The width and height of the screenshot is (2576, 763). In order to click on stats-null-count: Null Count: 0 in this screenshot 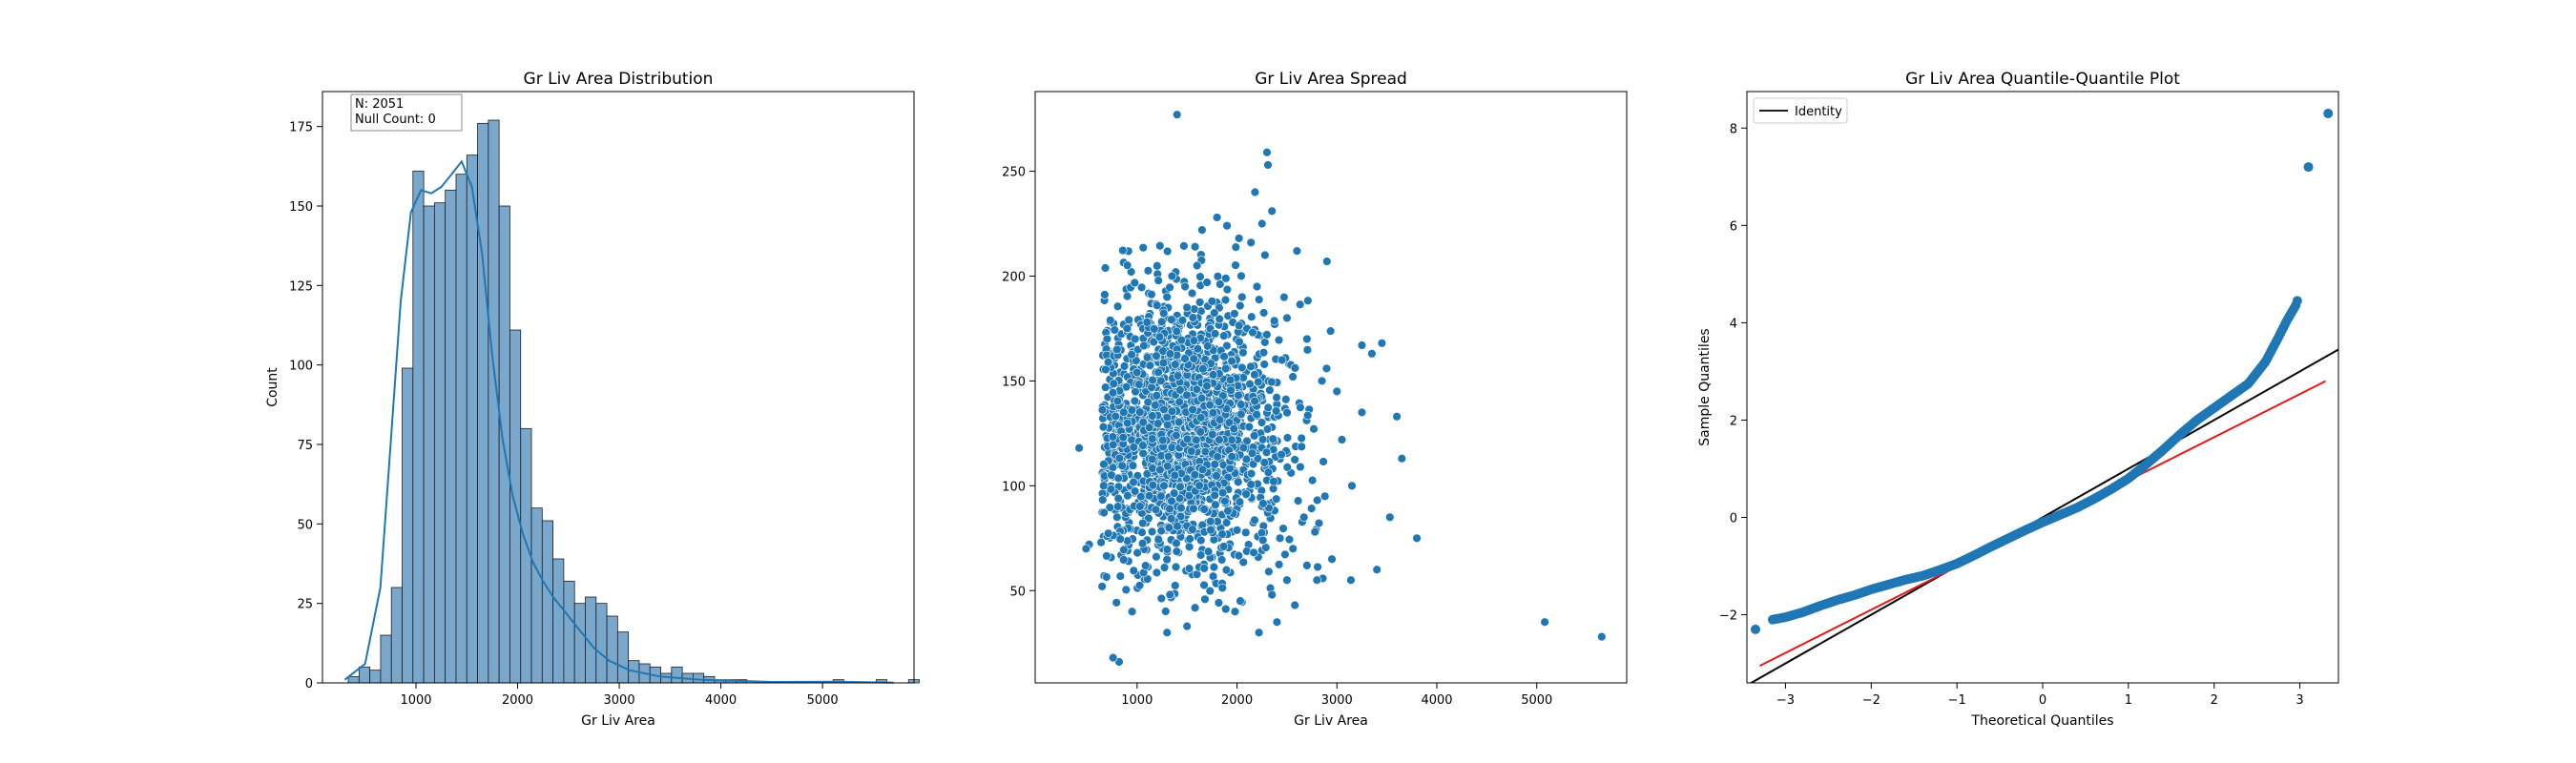, I will do `click(395, 120)`.